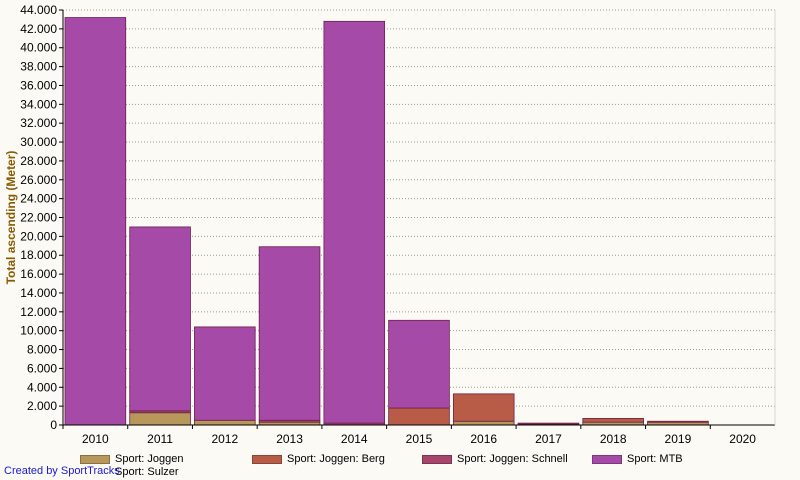 This screenshot has width=800, height=480. Describe the element at coordinates (613, 439) in the screenshot. I see `x-tick-label: 2018` at that location.